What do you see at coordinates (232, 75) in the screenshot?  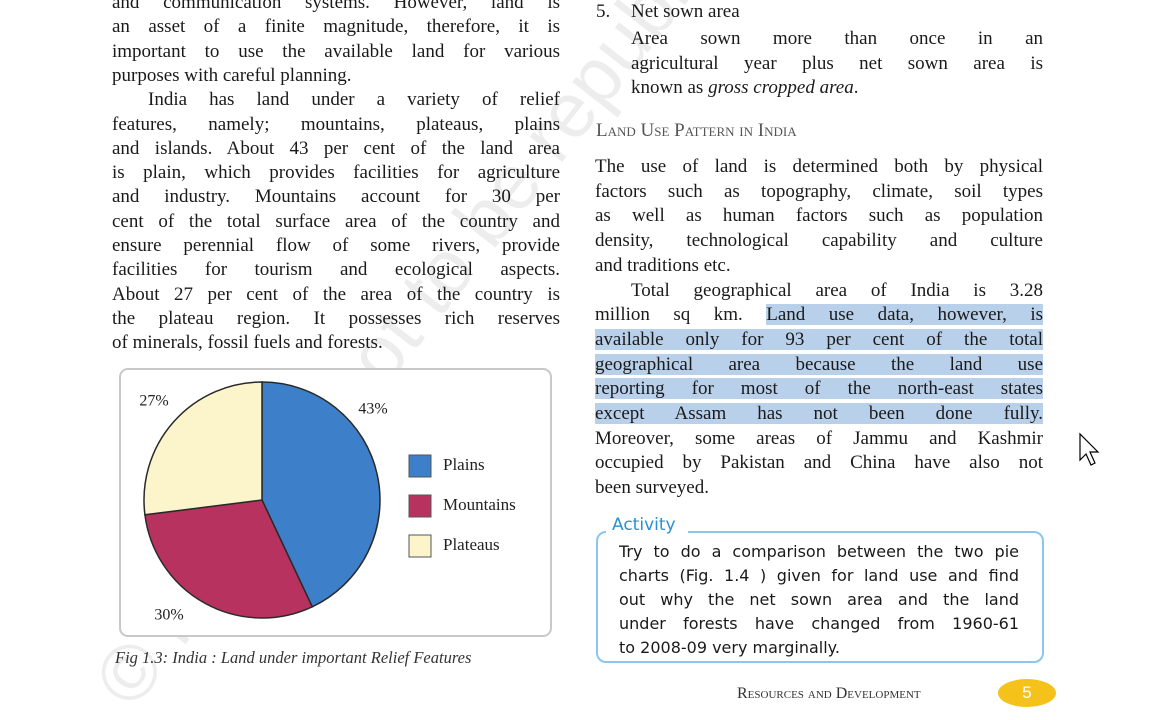 I see `text-line: purposes with careful planning.` at bounding box center [232, 75].